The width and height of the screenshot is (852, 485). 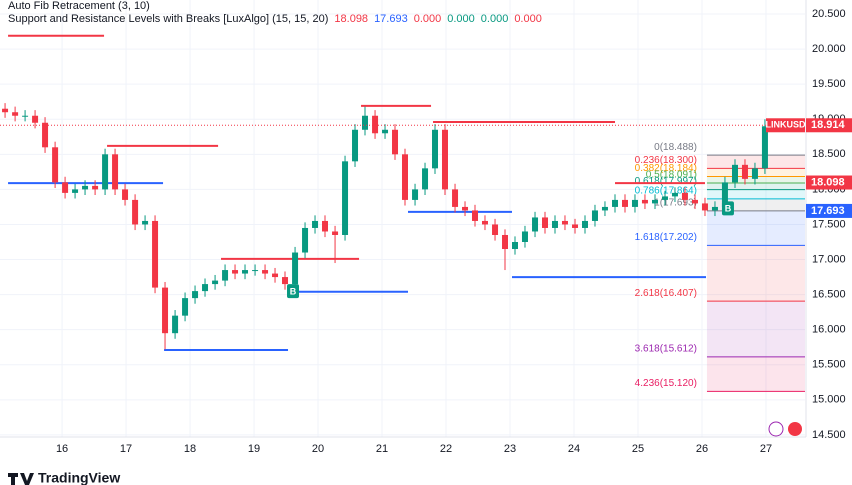 I want to click on fib-label: 0(18.488), so click(x=675, y=147).